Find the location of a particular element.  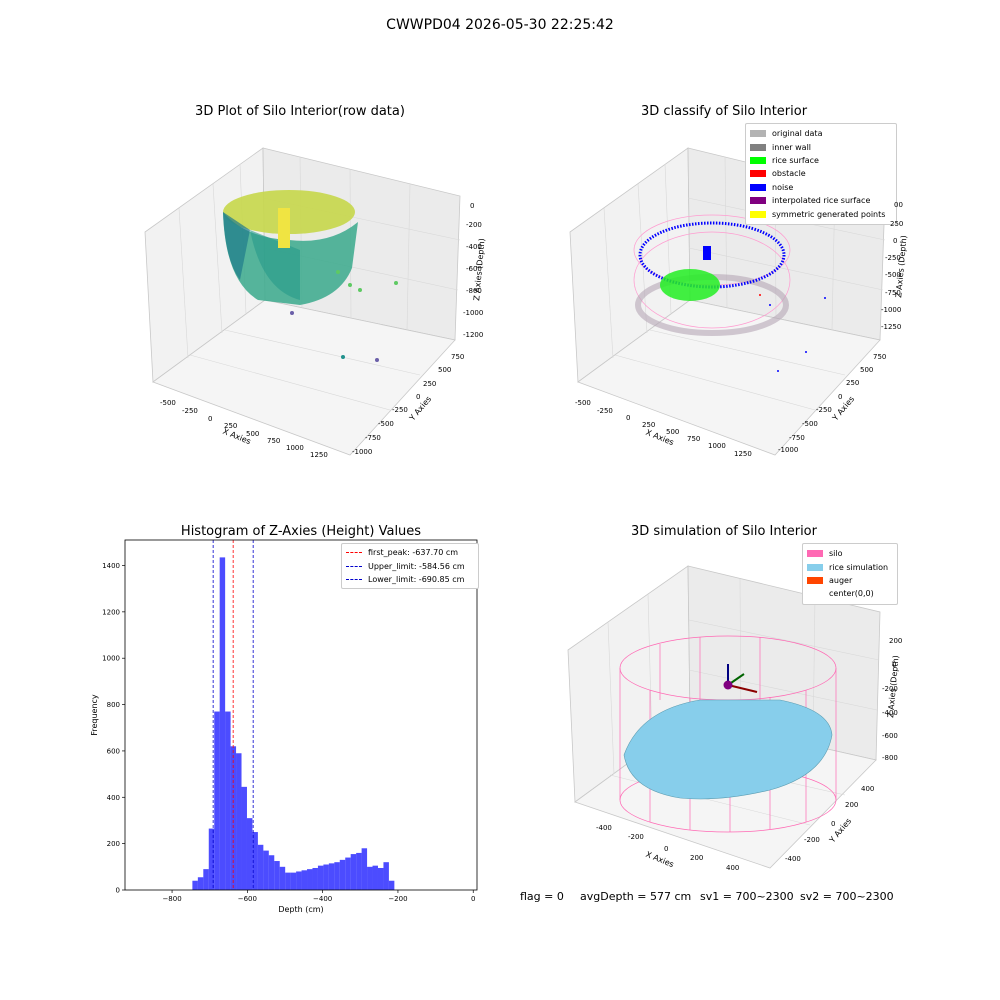

p1-xtick: 0 is located at coordinates (210, 419).